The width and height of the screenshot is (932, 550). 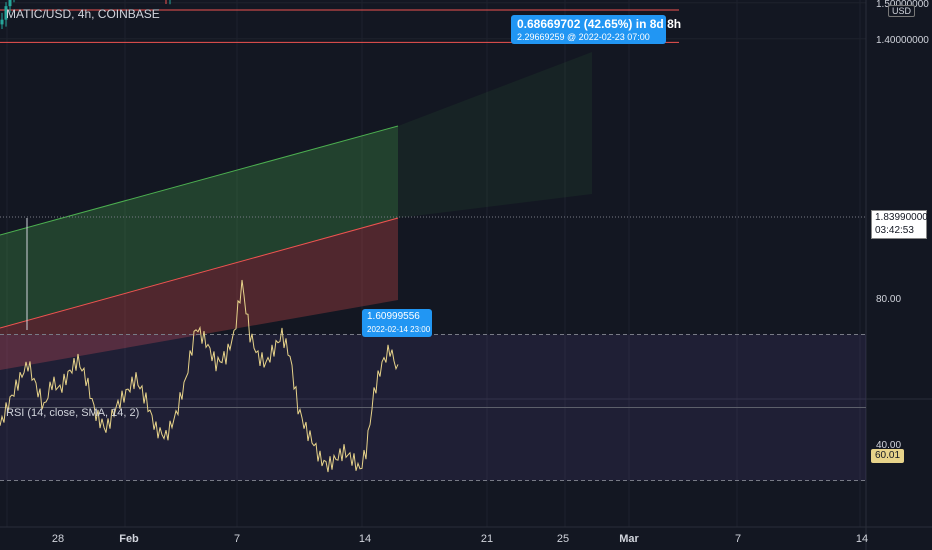 What do you see at coordinates (495, 135) in the screenshot?
I see `channel-projection-fill` at bounding box center [495, 135].